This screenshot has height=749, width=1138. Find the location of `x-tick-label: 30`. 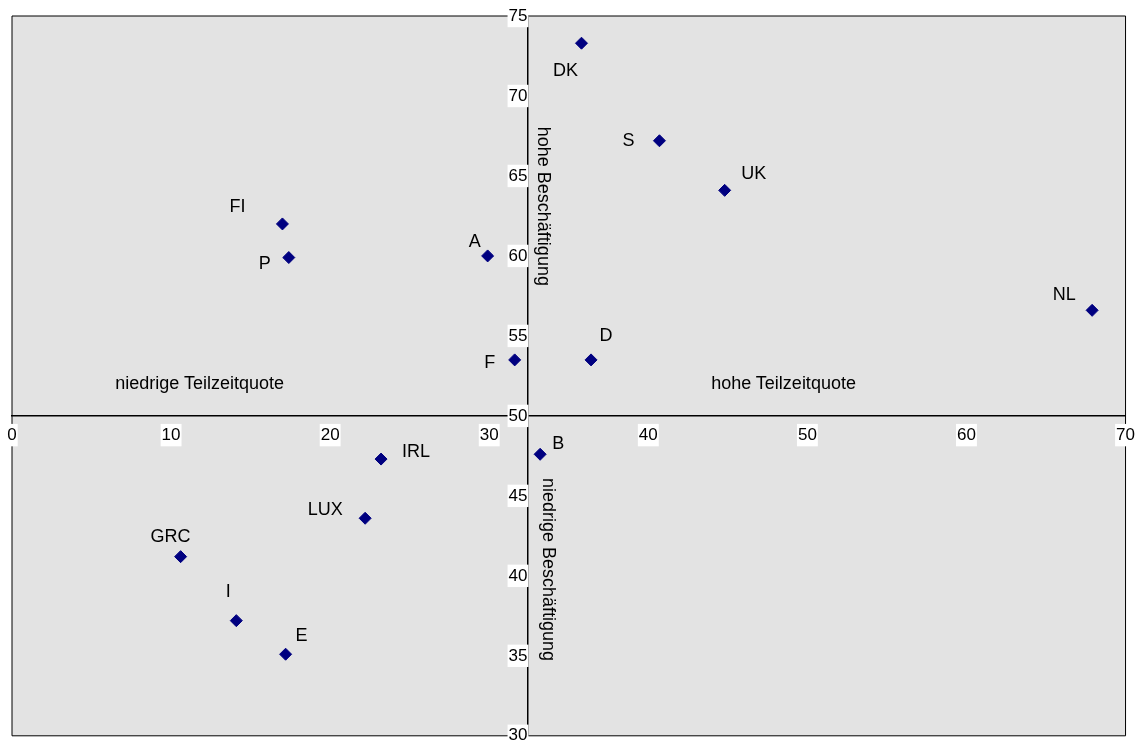

x-tick-label: 30 is located at coordinates (489, 434).